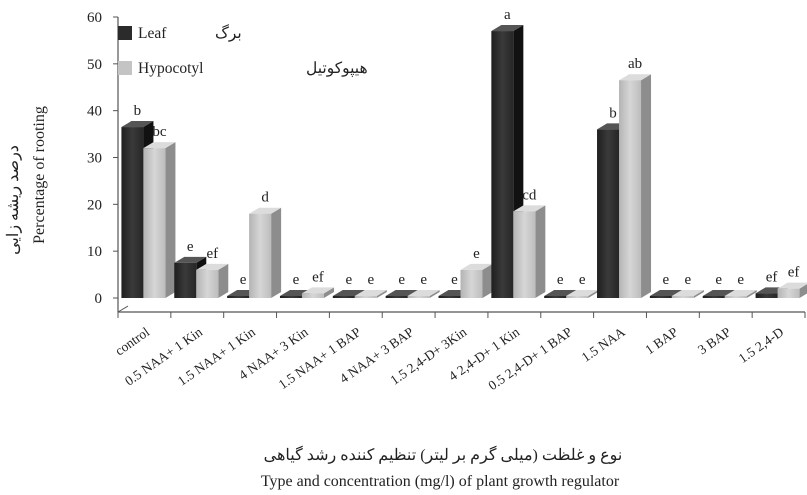  Describe the element at coordinates (761, 345) in the screenshot. I see `x-tick-label: 1.5 2,4-D` at that location.